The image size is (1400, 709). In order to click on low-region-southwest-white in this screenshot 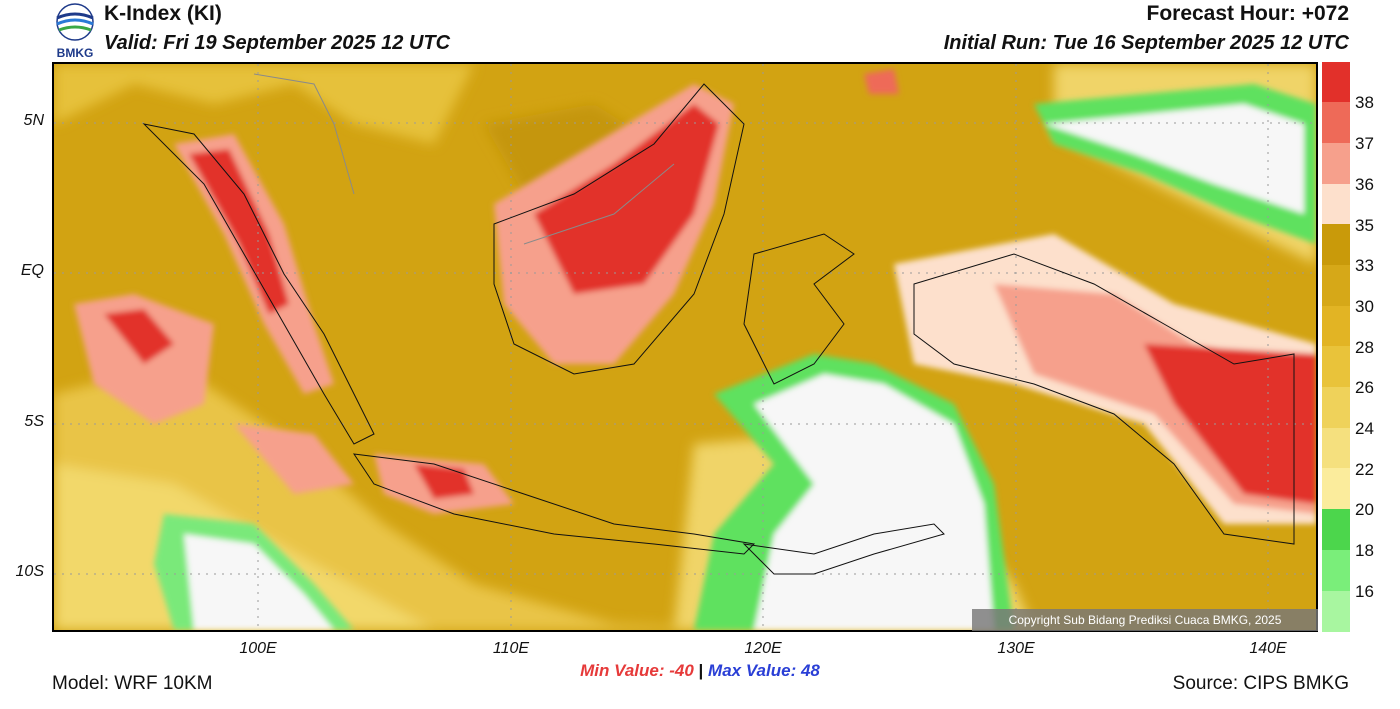, I will do `click(259, 582)`.